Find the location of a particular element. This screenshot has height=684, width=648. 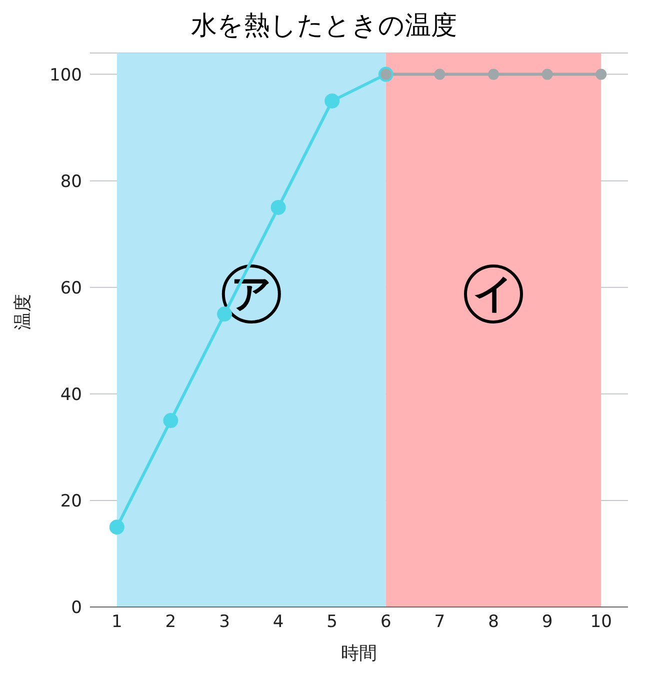

y-tick-label: 0 is located at coordinates (76, 608).